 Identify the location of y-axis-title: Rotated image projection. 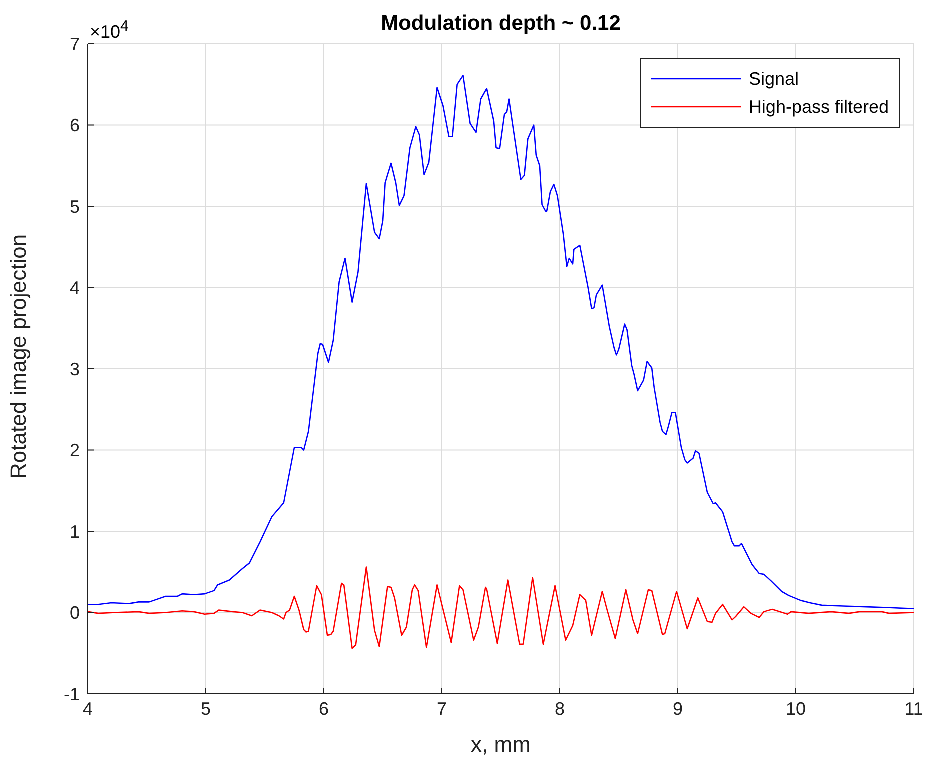
(18, 356).